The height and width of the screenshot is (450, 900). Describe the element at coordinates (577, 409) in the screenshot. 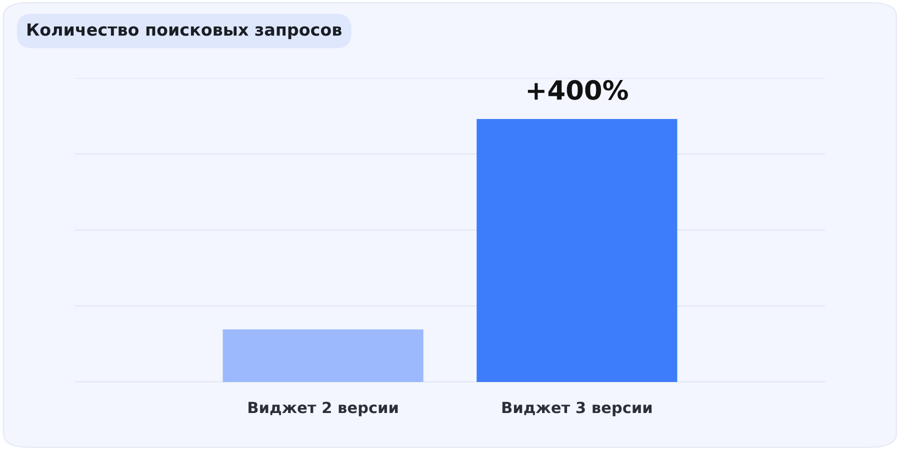

I see `x-tick-label: Виджет 3 версии` at that location.